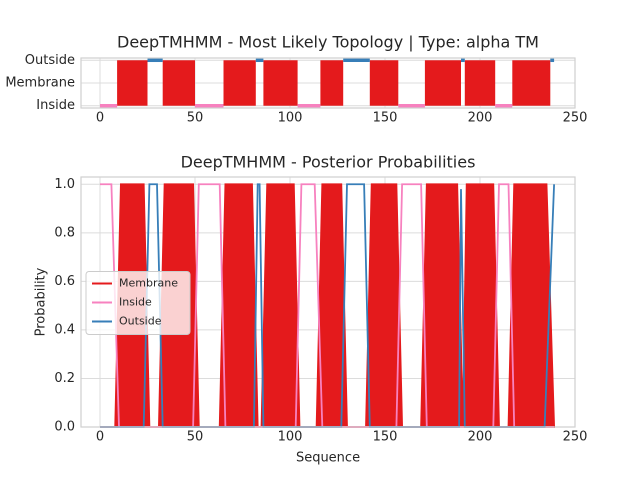  Describe the element at coordinates (140, 321) in the screenshot. I see `legend-label: Outside` at that location.